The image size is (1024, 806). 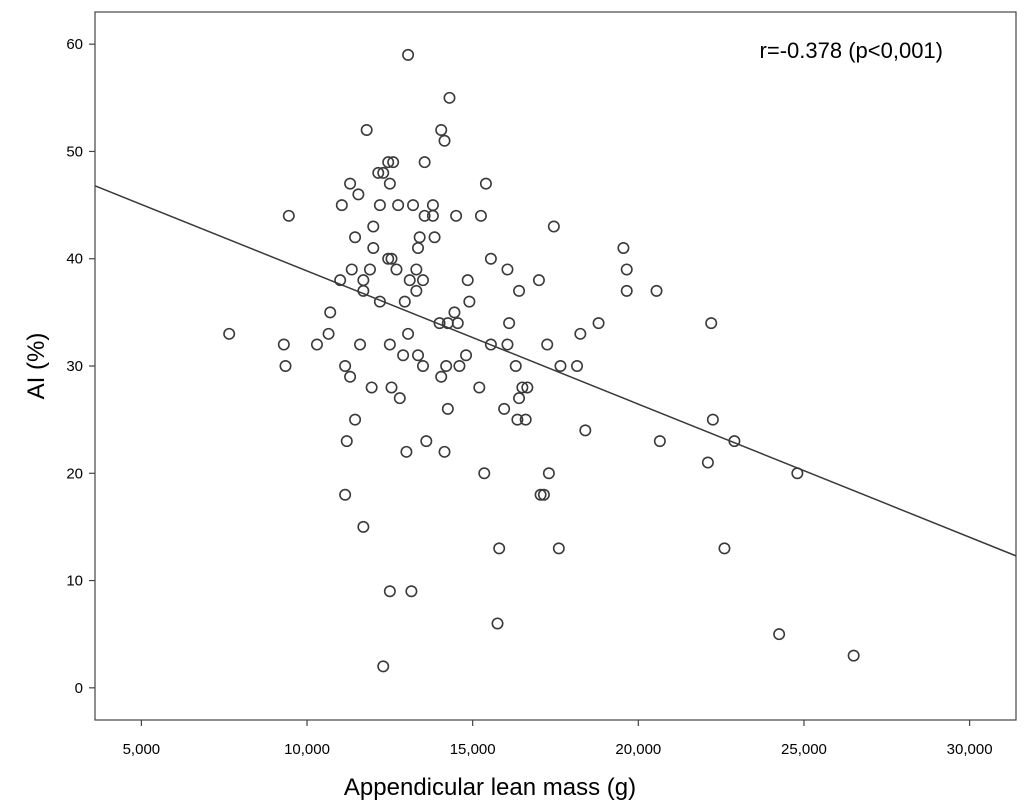 I want to click on x-axis-title: Appendicular lean mass (g), so click(x=490, y=787).